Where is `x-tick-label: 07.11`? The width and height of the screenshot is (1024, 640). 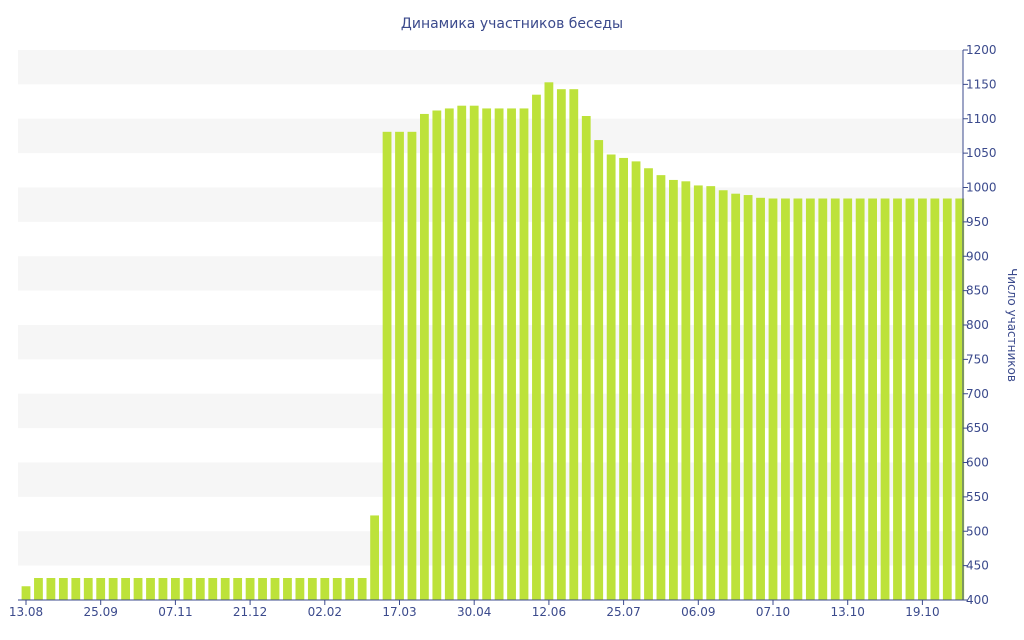
x-tick-label: 07.11 is located at coordinates (175, 612).